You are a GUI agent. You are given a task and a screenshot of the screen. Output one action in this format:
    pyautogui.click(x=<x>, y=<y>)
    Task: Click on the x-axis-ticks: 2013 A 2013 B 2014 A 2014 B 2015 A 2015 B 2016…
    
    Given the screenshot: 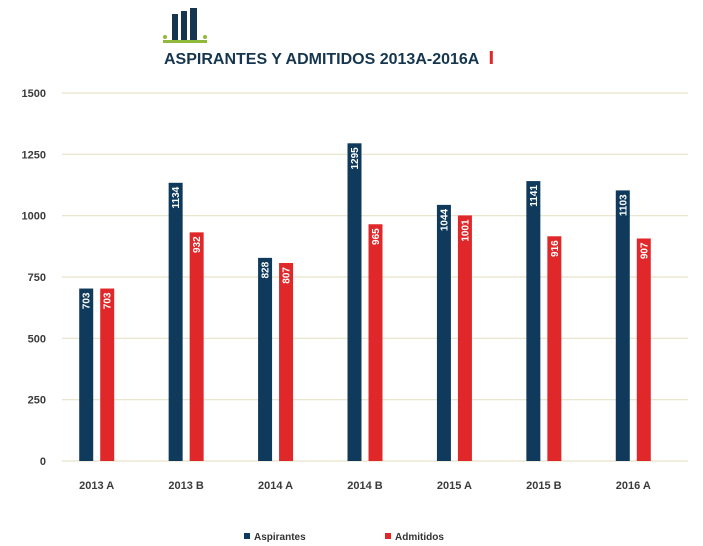 What is the action you would take?
    pyautogui.click(x=365, y=486)
    